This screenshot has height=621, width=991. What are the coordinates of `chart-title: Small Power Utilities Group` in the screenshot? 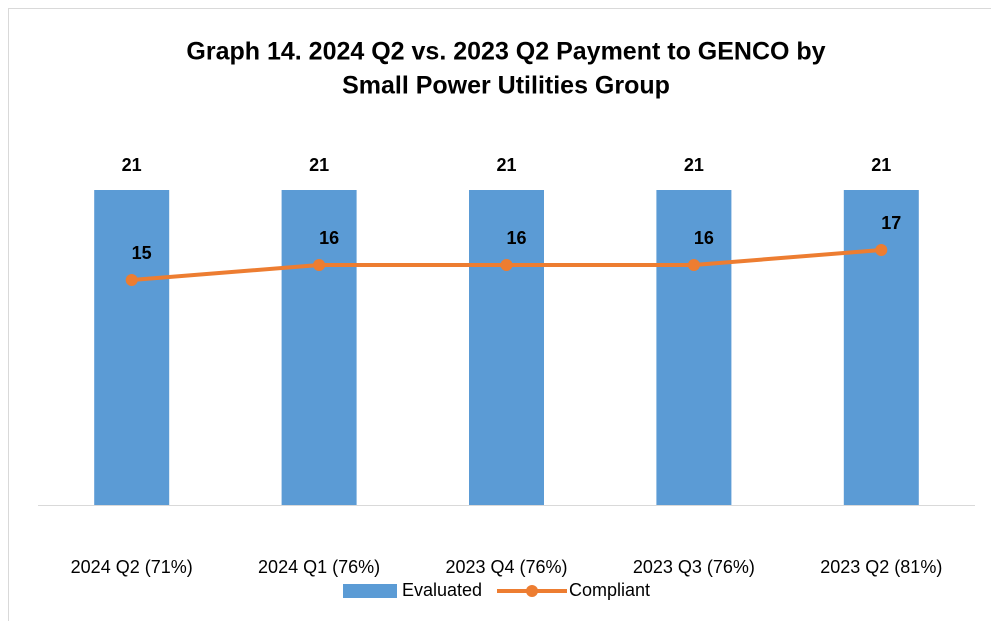 It's located at (506, 86).